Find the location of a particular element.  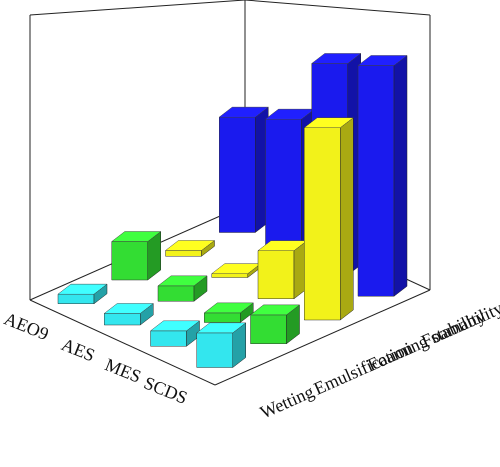

category-label: AES is located at coordinates (78, 349).